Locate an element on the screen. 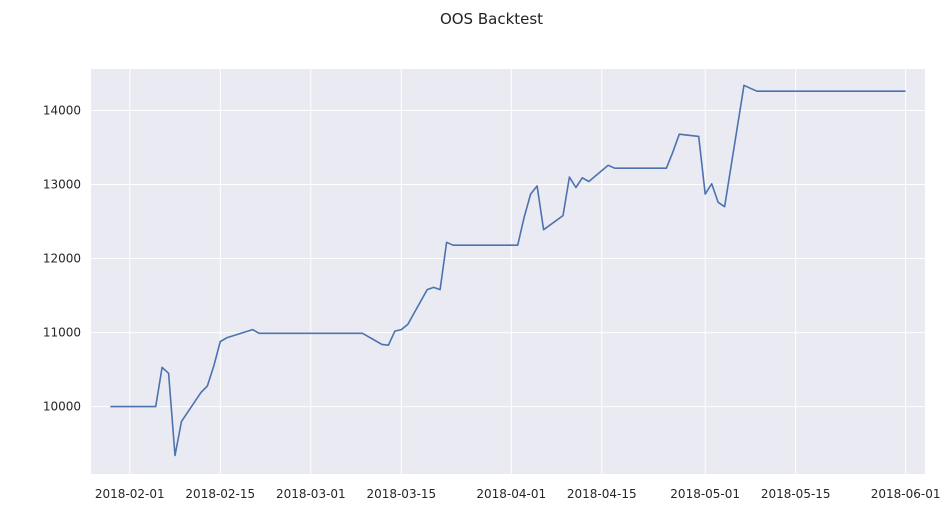 This screenshot has height=510, width=943. y-tick-label: 13000 is located at coordinates (62, 185).